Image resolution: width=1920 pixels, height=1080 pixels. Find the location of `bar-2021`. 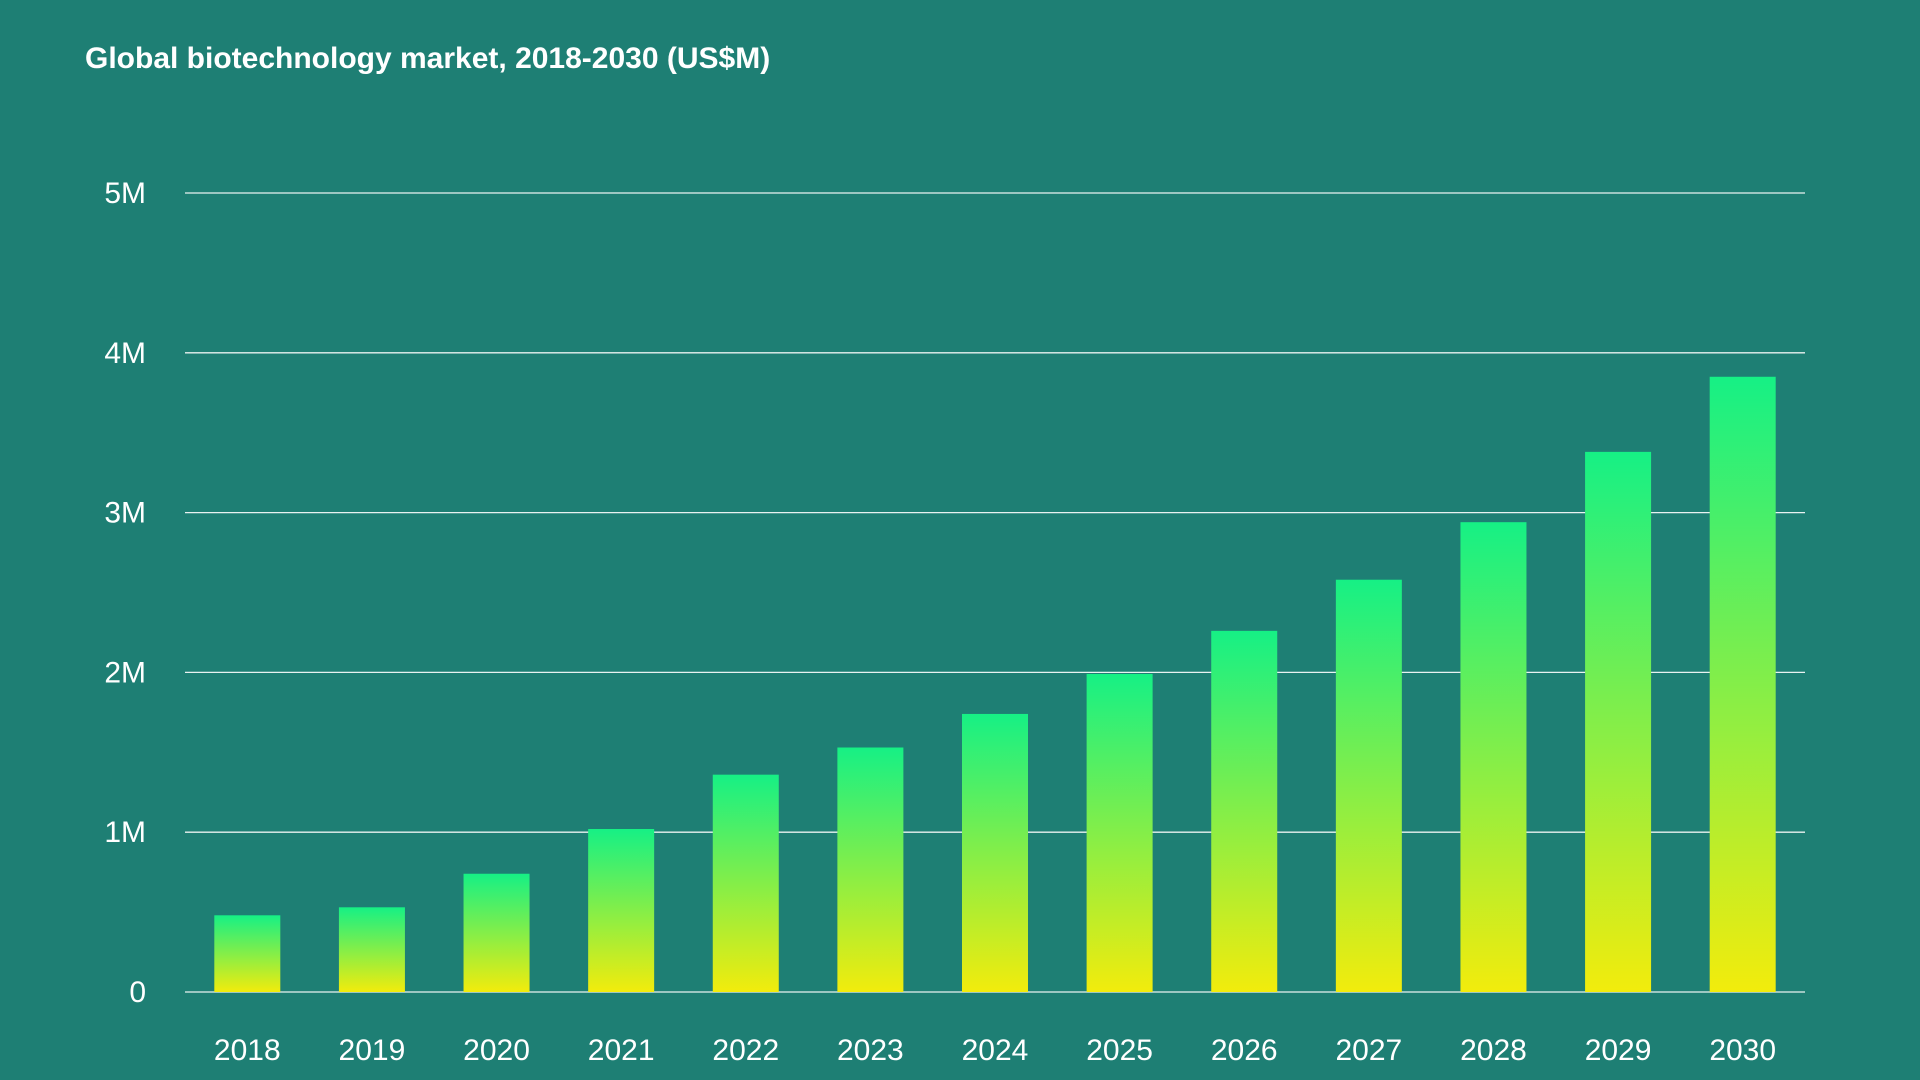

bar-2021 is located at coordinates (621, 910).